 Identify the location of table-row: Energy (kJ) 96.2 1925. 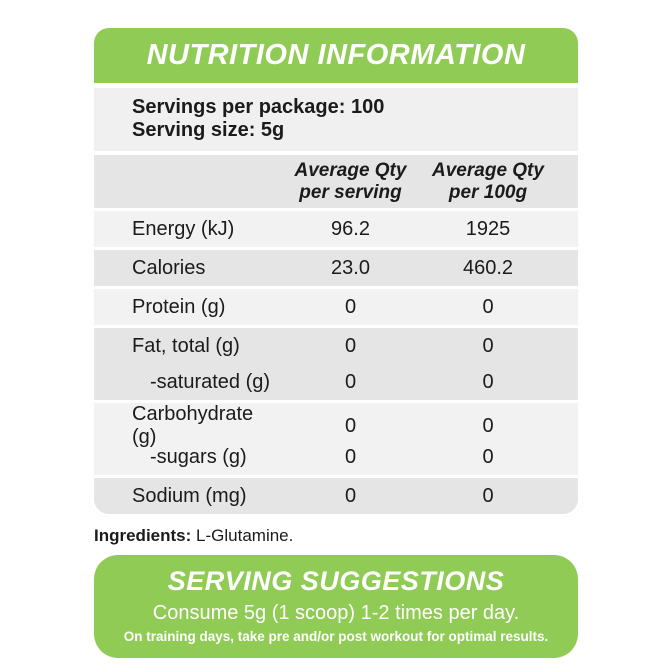
(336, 229).